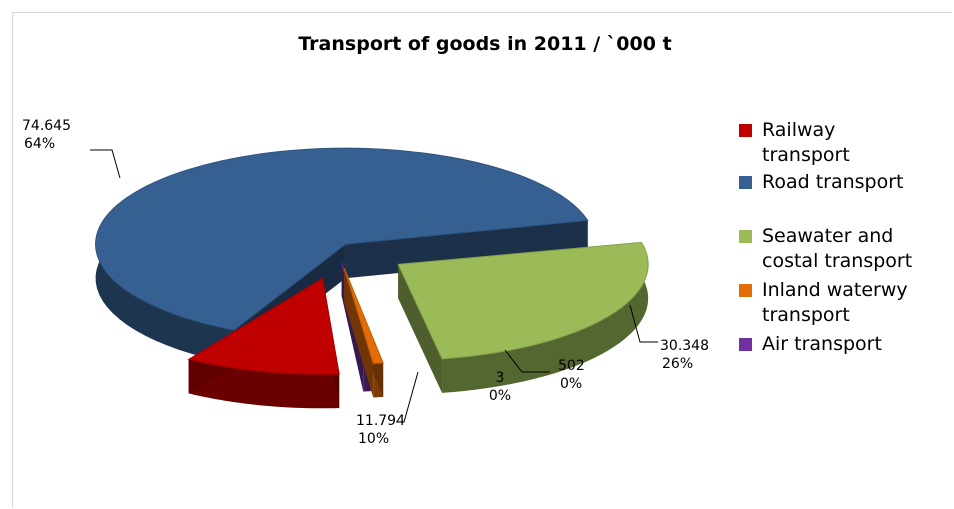  Describe the element at coordinates (745, 130) in the screenshot. I see `legend-swatch-railway` at that location.